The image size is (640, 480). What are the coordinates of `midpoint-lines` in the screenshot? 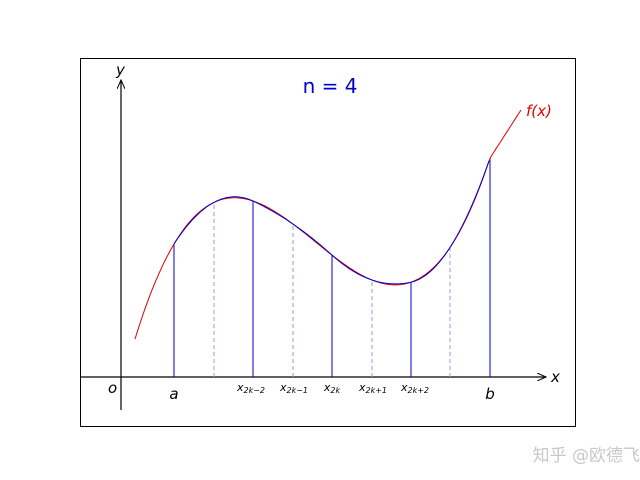 It's located at (332, 289).